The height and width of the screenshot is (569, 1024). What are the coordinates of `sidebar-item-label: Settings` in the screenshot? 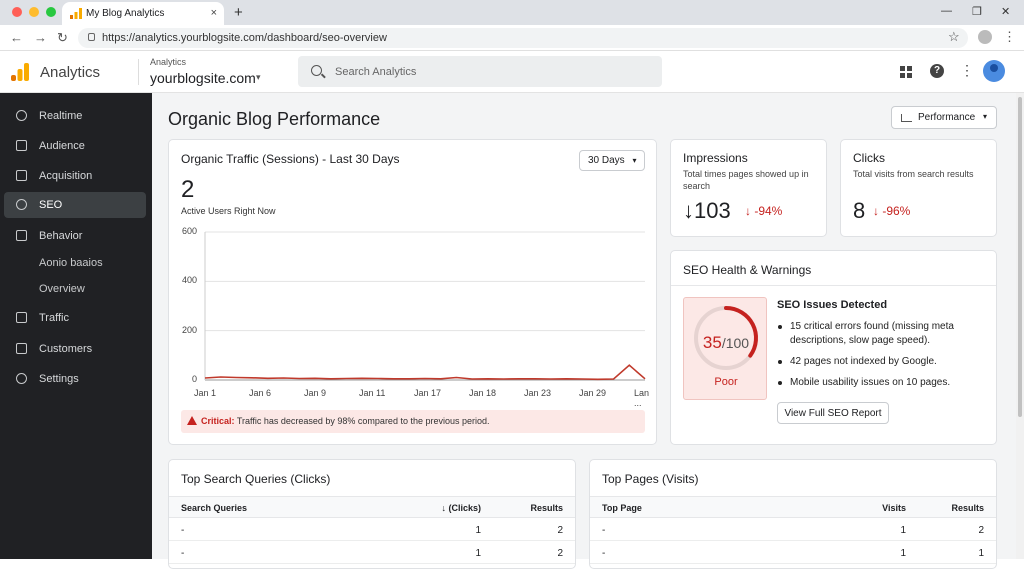 It's located at (59, 379).